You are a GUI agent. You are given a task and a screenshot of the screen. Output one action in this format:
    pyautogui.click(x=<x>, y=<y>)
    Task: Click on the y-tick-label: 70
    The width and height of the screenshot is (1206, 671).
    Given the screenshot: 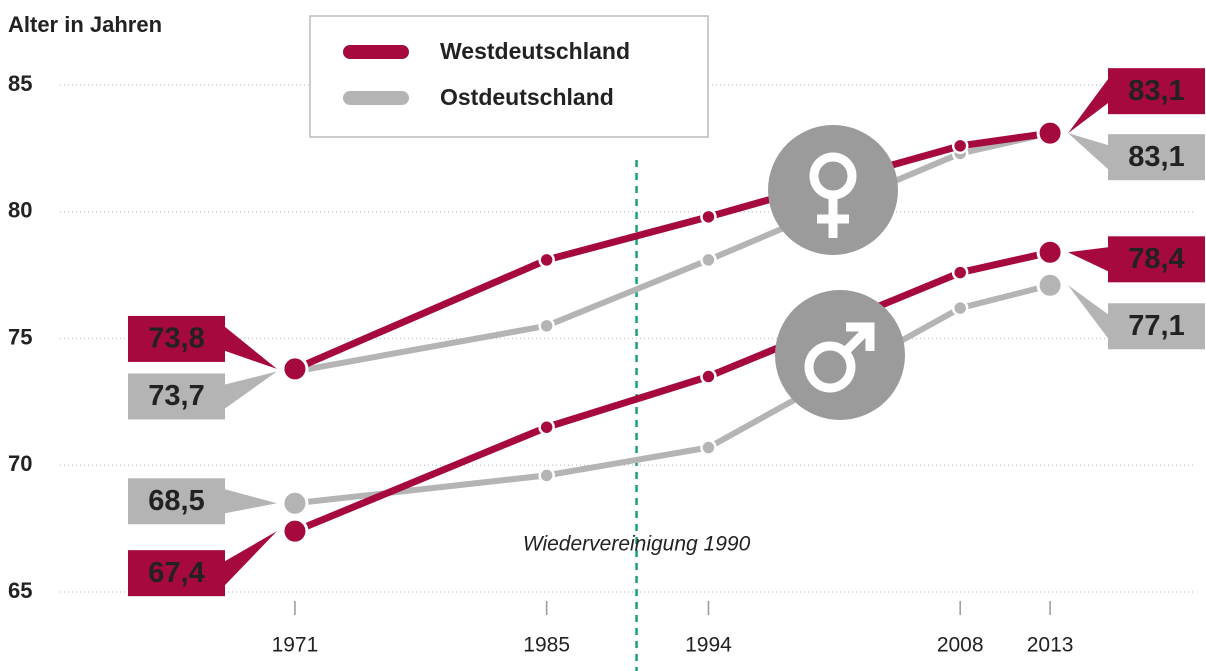 What is the action you would take?
    pyautogui.click(x=20, y=463)
    